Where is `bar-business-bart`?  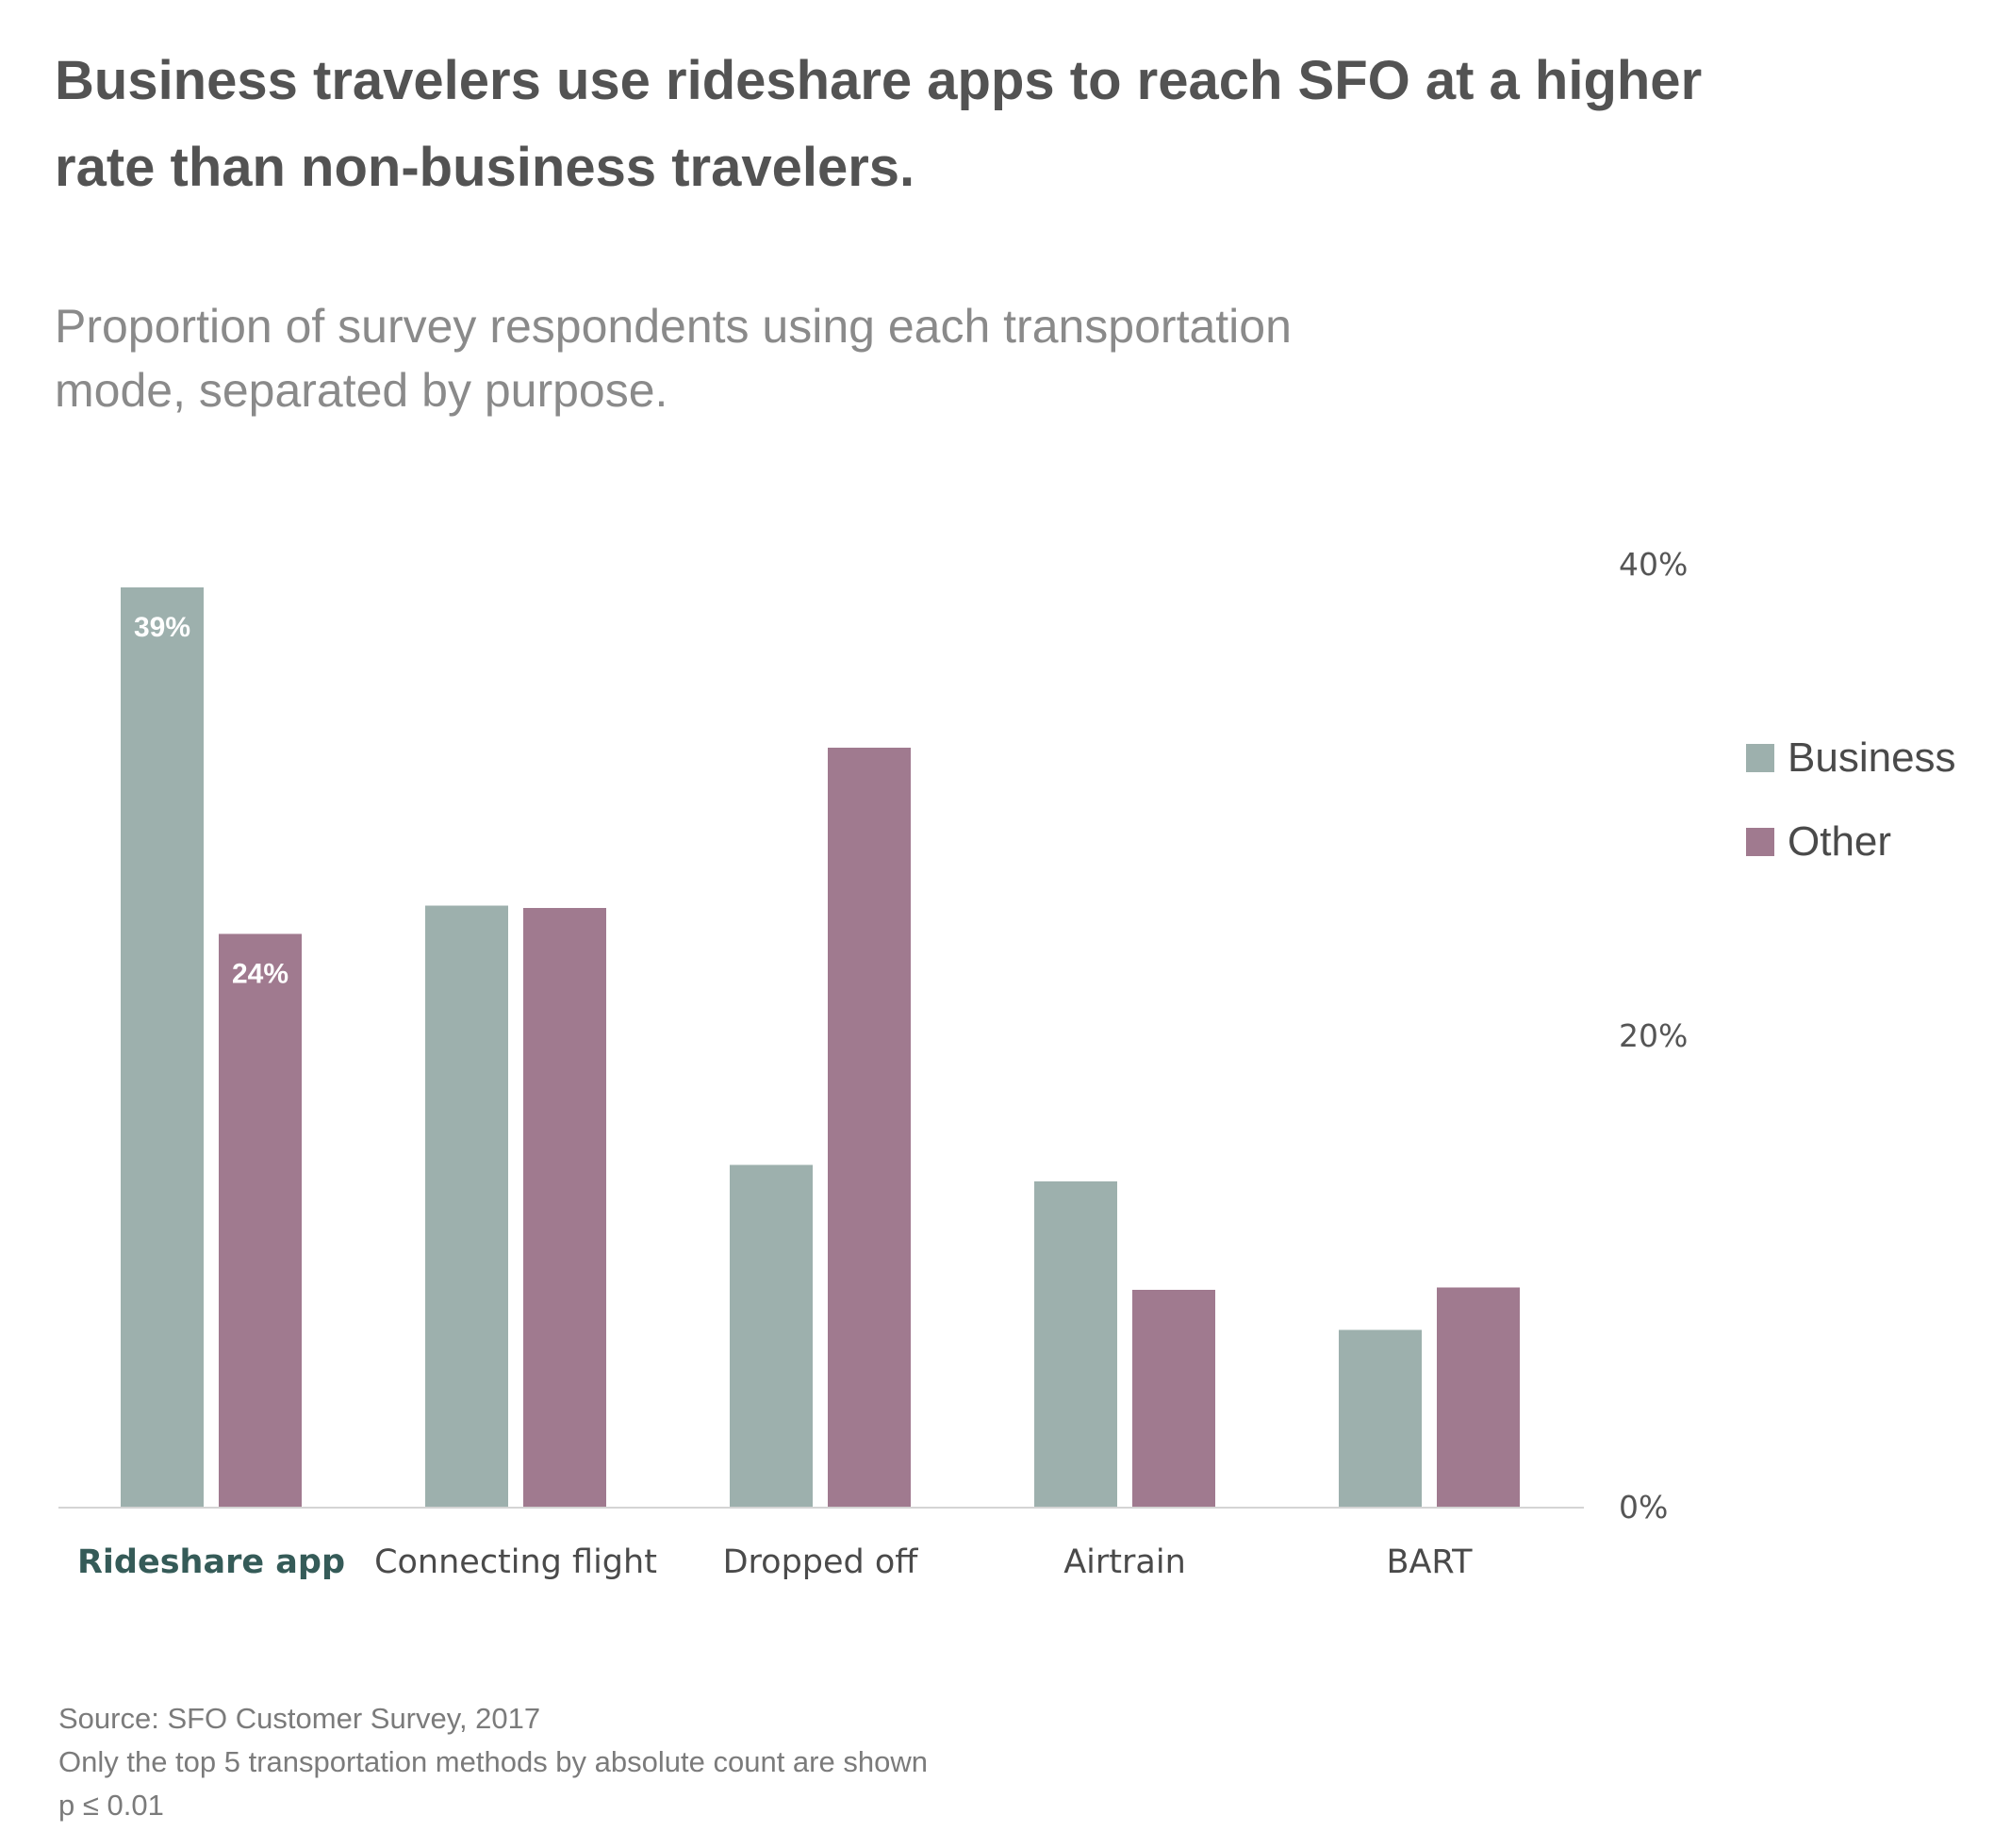
bar-business-bart is located at coordinates (1380, 1418).